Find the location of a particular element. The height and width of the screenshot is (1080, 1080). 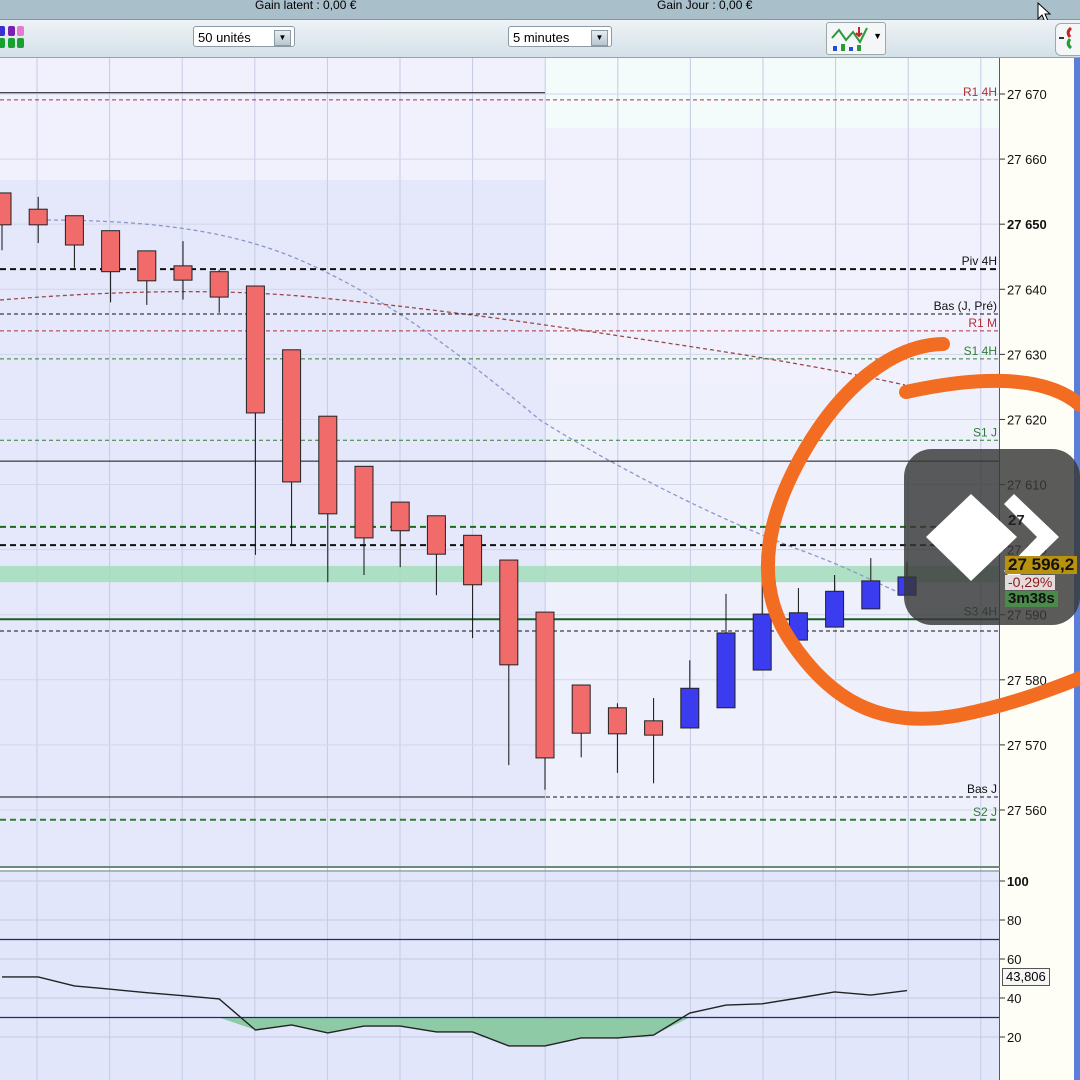

indicator-chart-icon is located at coordinates (849, 39).